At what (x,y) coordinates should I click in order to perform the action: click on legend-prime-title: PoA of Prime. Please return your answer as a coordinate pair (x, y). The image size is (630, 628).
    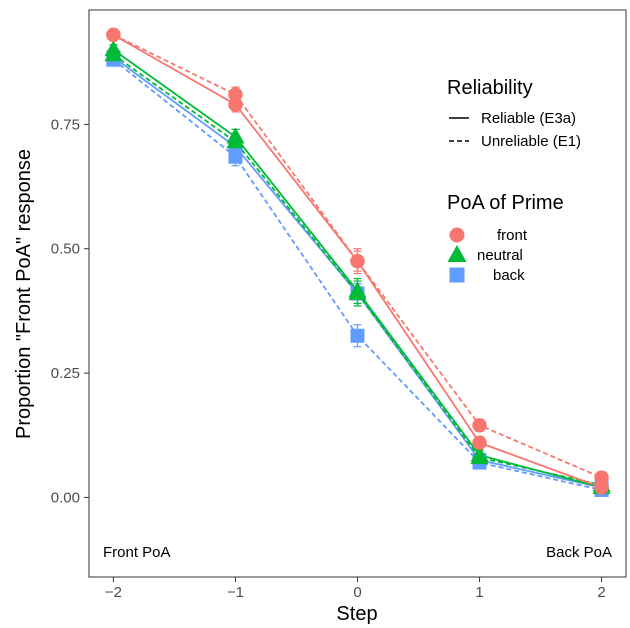
    Looking at the image, I should click on (505, 203).